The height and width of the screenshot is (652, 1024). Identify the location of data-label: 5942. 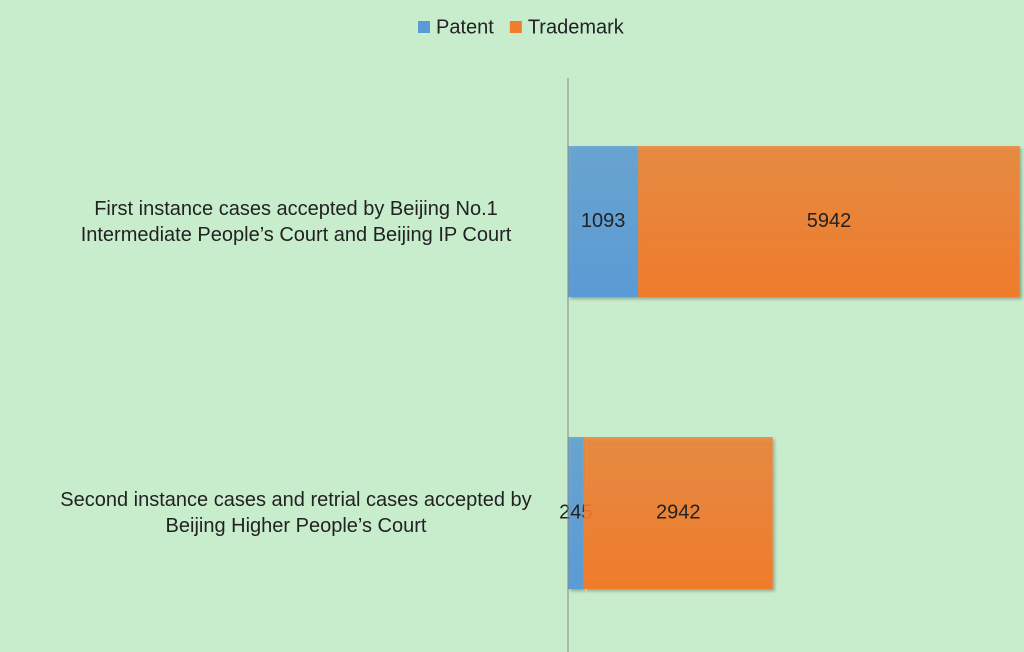
(829, 221).